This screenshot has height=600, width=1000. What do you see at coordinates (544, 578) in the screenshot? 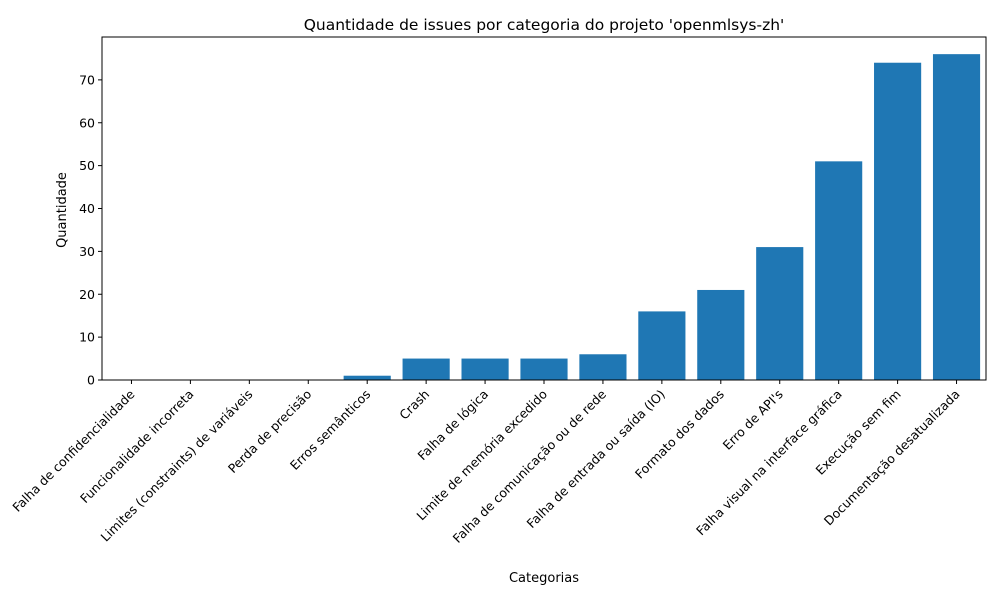
I see `x-axis-label: Categorias` at bounding box center [544, 578].